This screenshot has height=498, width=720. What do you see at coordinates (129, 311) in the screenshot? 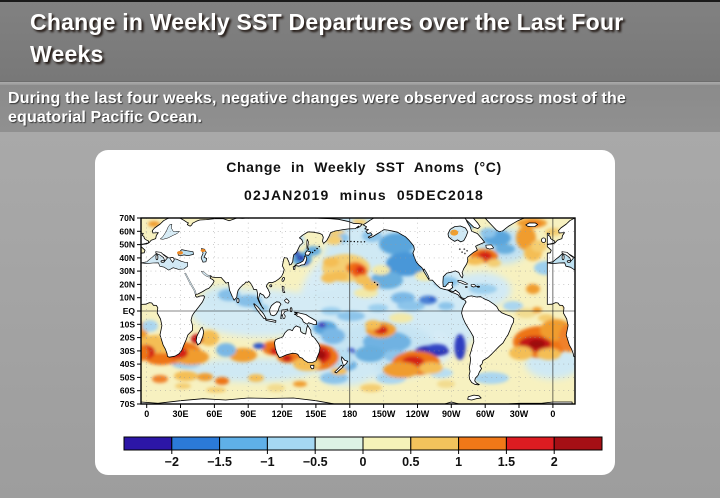
I see `svg-text: EQ` at bounding box center [129, 311].